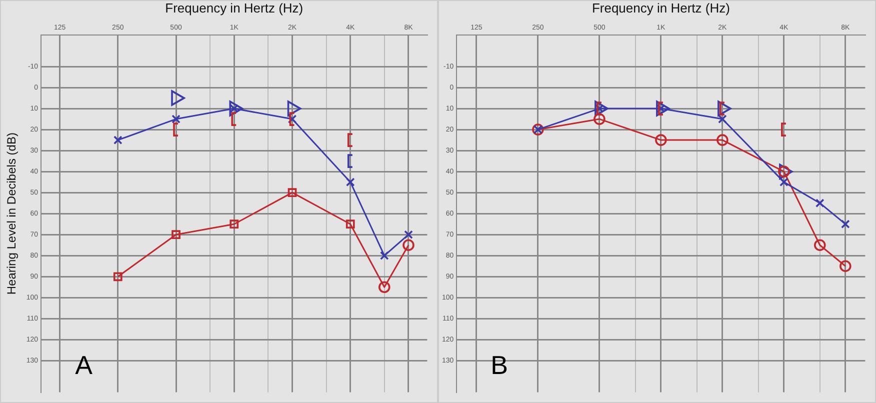 This screenshot has width=876, height=403. I want to click on annotation: B, so click(499, 365).